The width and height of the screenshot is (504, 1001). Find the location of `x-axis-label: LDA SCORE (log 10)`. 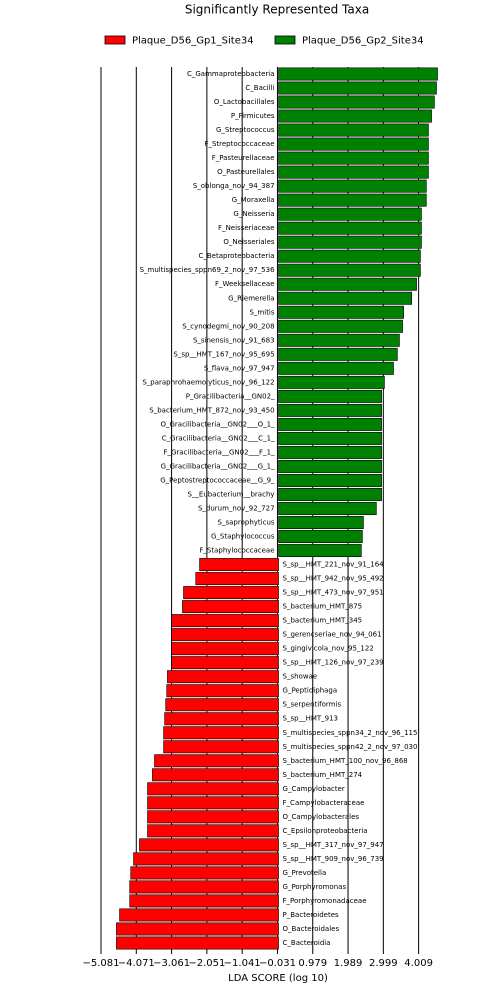

x-axis-label: LDA SCORE (log 10) is located at coordinates (278, 978).